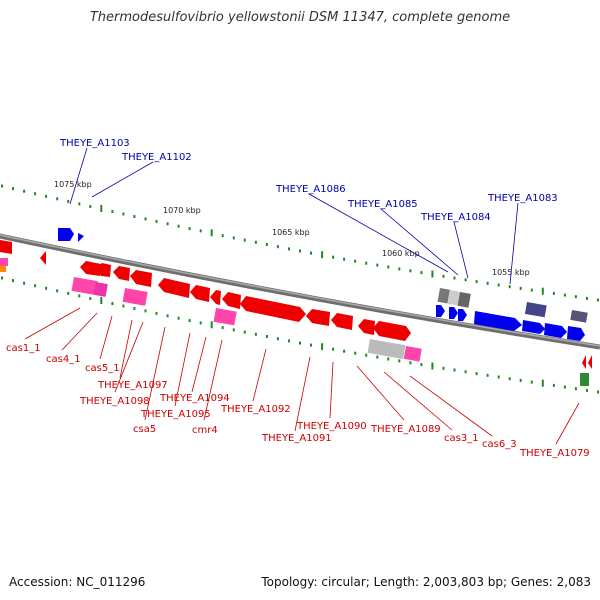  Describe the element at coordinates (66, 234) in the screenshot. I see `gene-theye-a1103` at that location.